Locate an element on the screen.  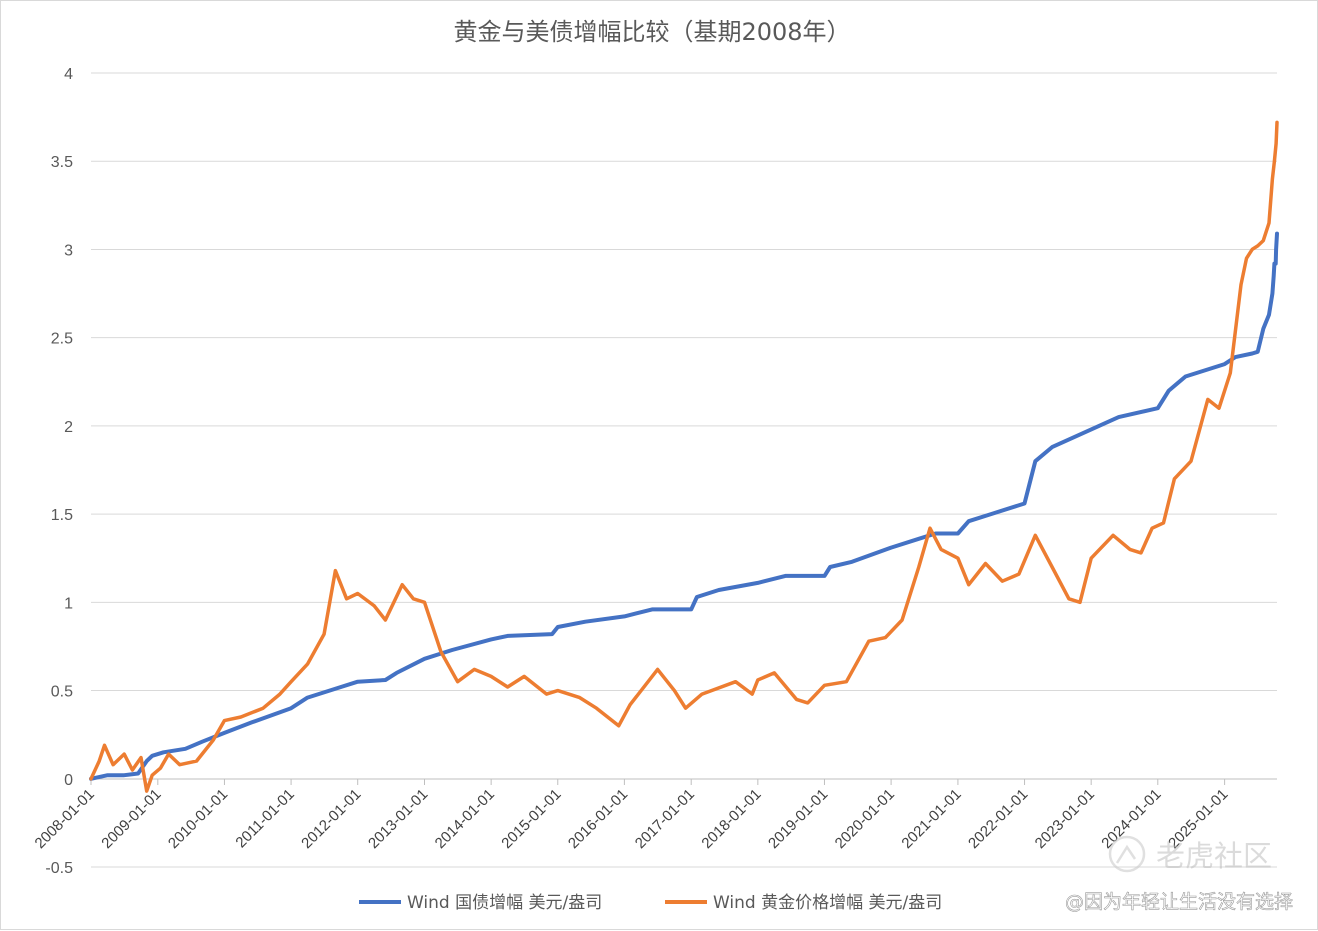
x-tick-label: 2011-01-01 is located at coordinates (264, 818).